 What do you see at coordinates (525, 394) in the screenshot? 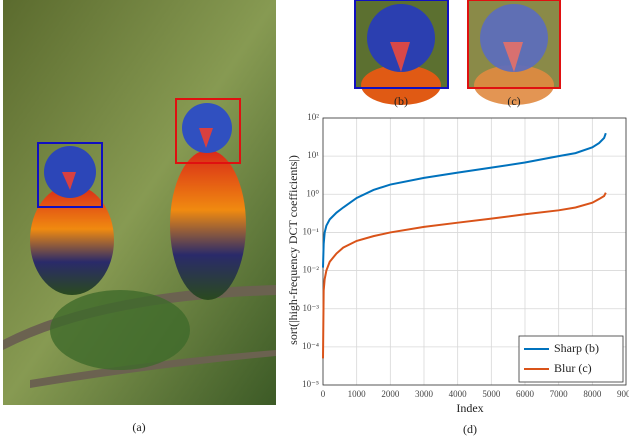
I see `x-tick-label: 6000` at bounding box center [525, 394].